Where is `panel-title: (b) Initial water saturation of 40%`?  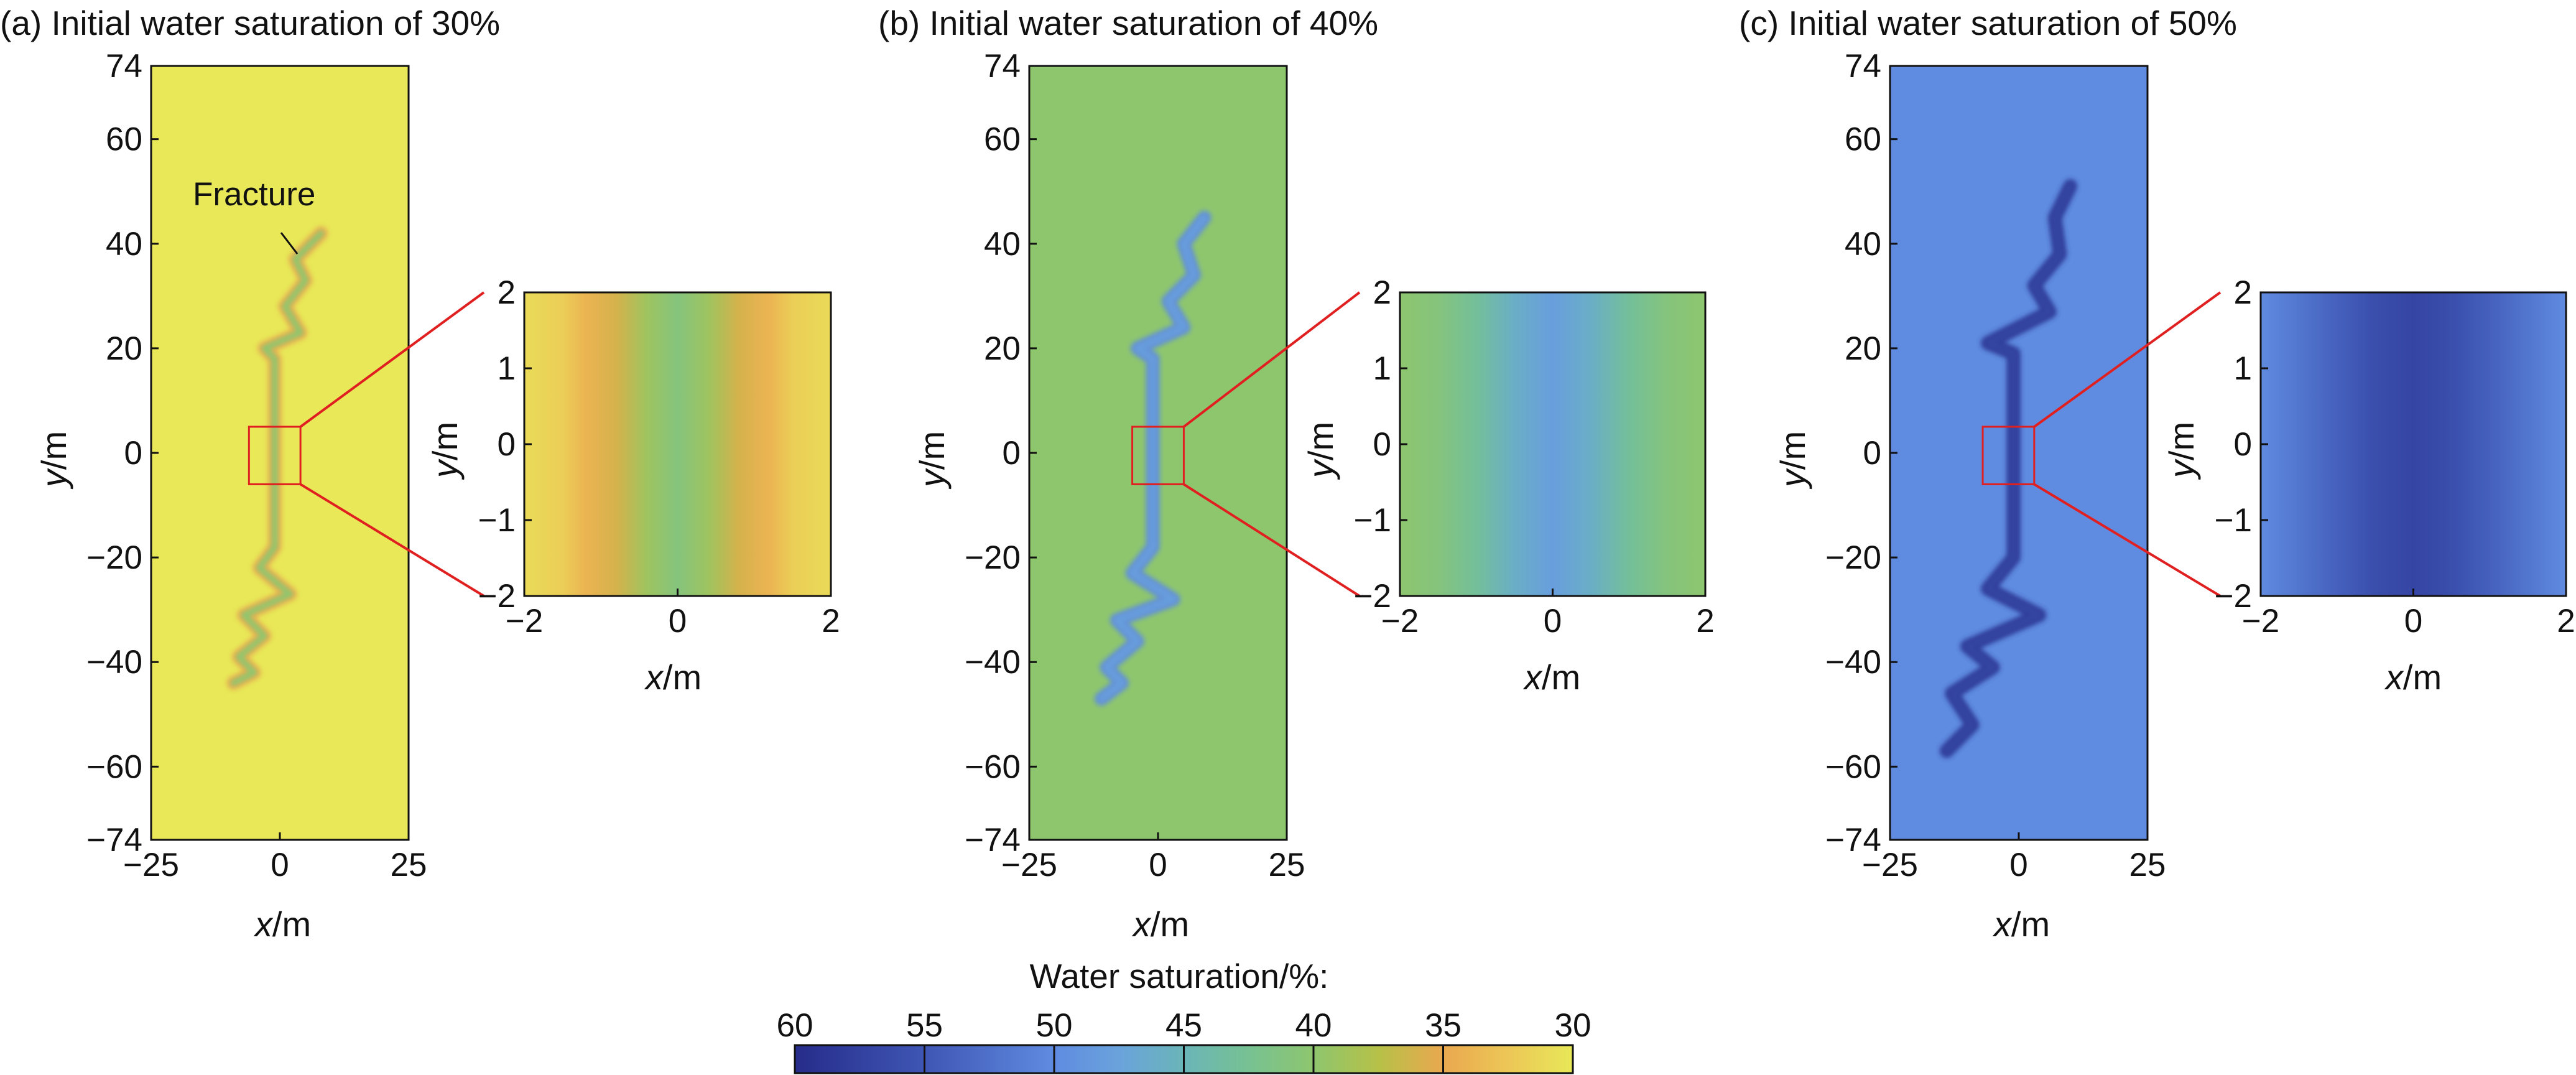
panel-title: (b) Initial water saturation of 40% is located at coordinates (1128, 23).